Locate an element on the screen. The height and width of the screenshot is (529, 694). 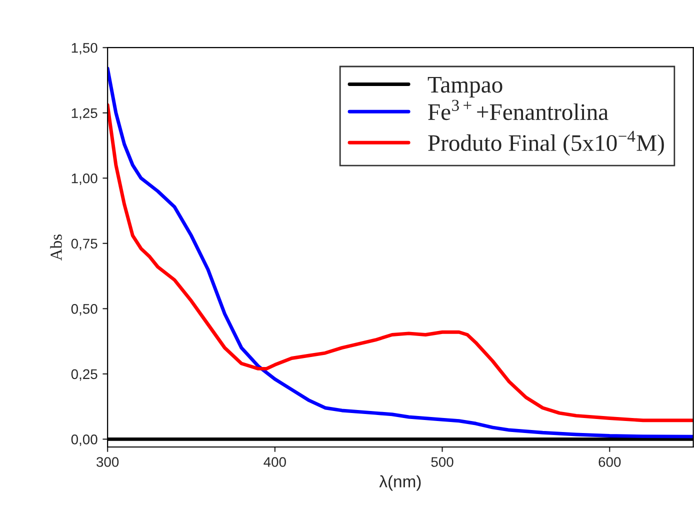
y-tick-label: 0,00 is located at coordinates (84, 440).